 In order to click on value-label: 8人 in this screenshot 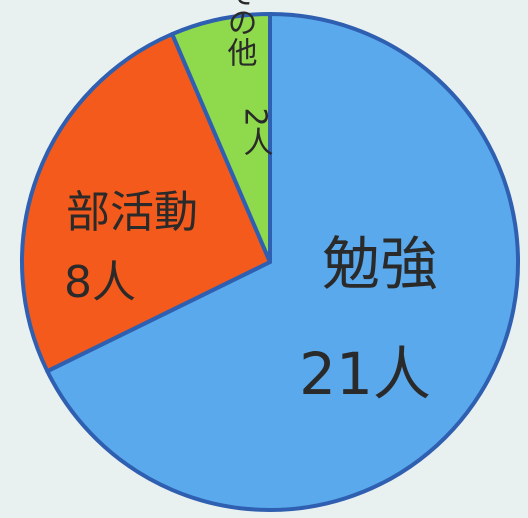, I will do `click(100, 282)`.